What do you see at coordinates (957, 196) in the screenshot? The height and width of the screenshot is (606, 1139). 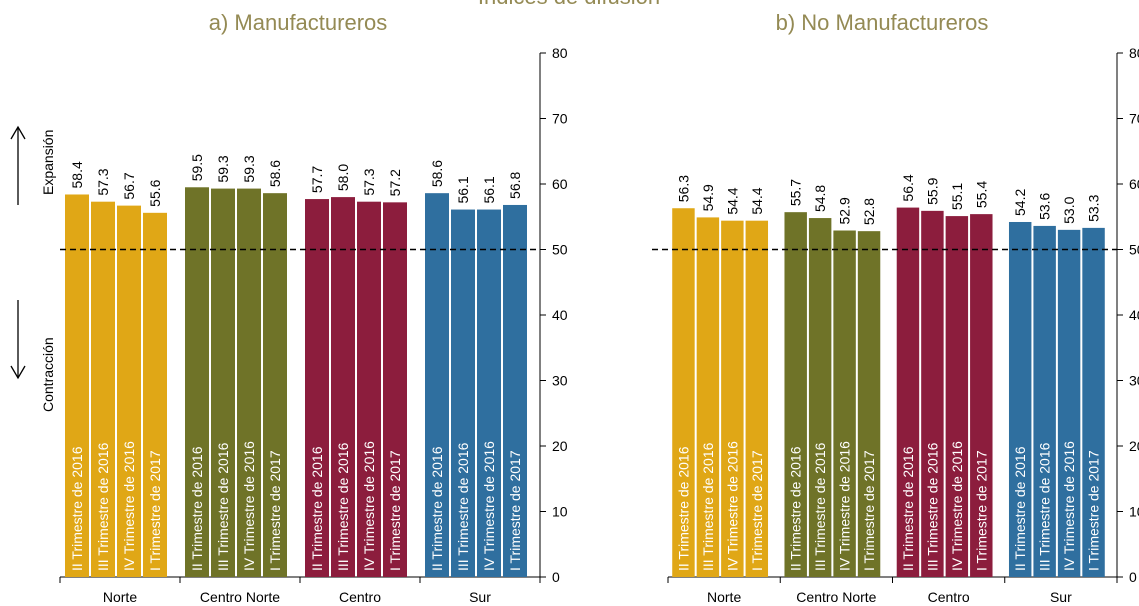 I see `value-label: 55.1` at bounding box center [957, 196].